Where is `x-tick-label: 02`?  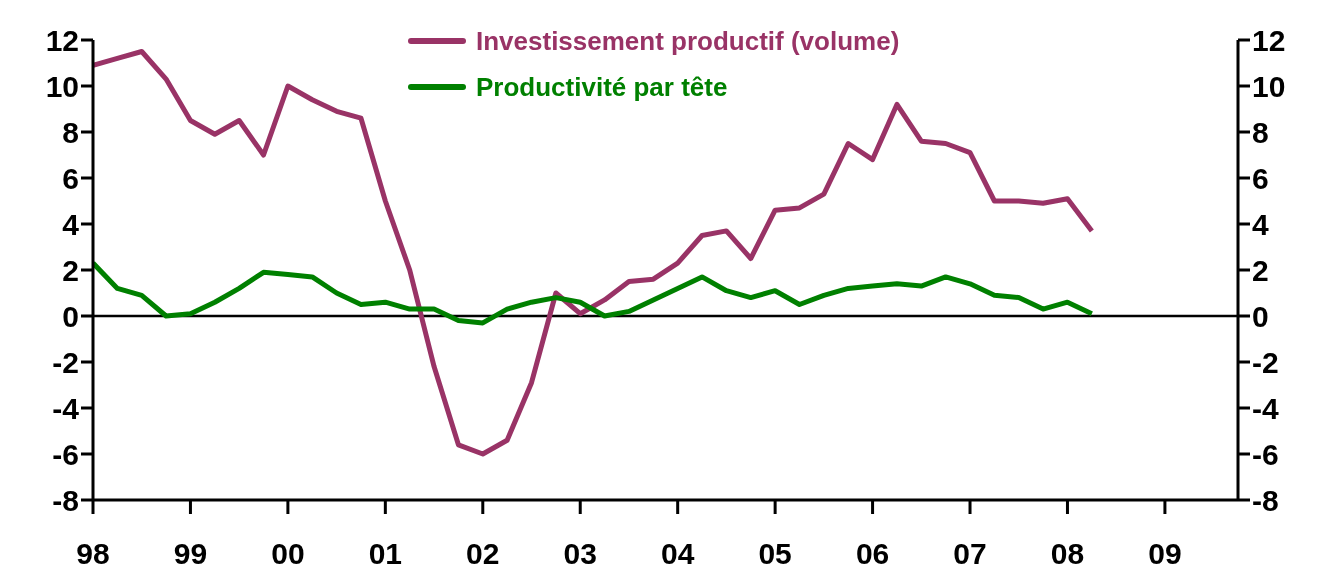 x-tick-label: 02 is located at coordinates (483, 553).